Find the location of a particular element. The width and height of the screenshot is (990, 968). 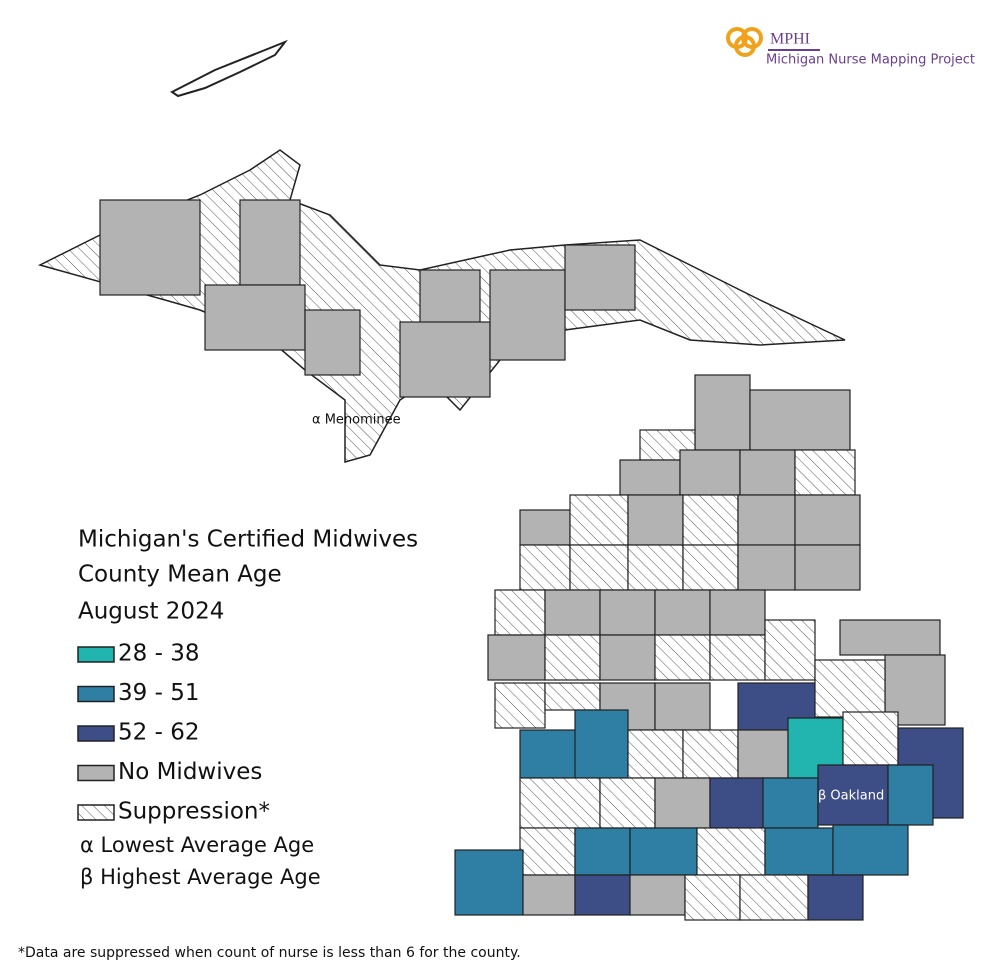

legend-label: Suppression* is located at coordinates (194, 812).